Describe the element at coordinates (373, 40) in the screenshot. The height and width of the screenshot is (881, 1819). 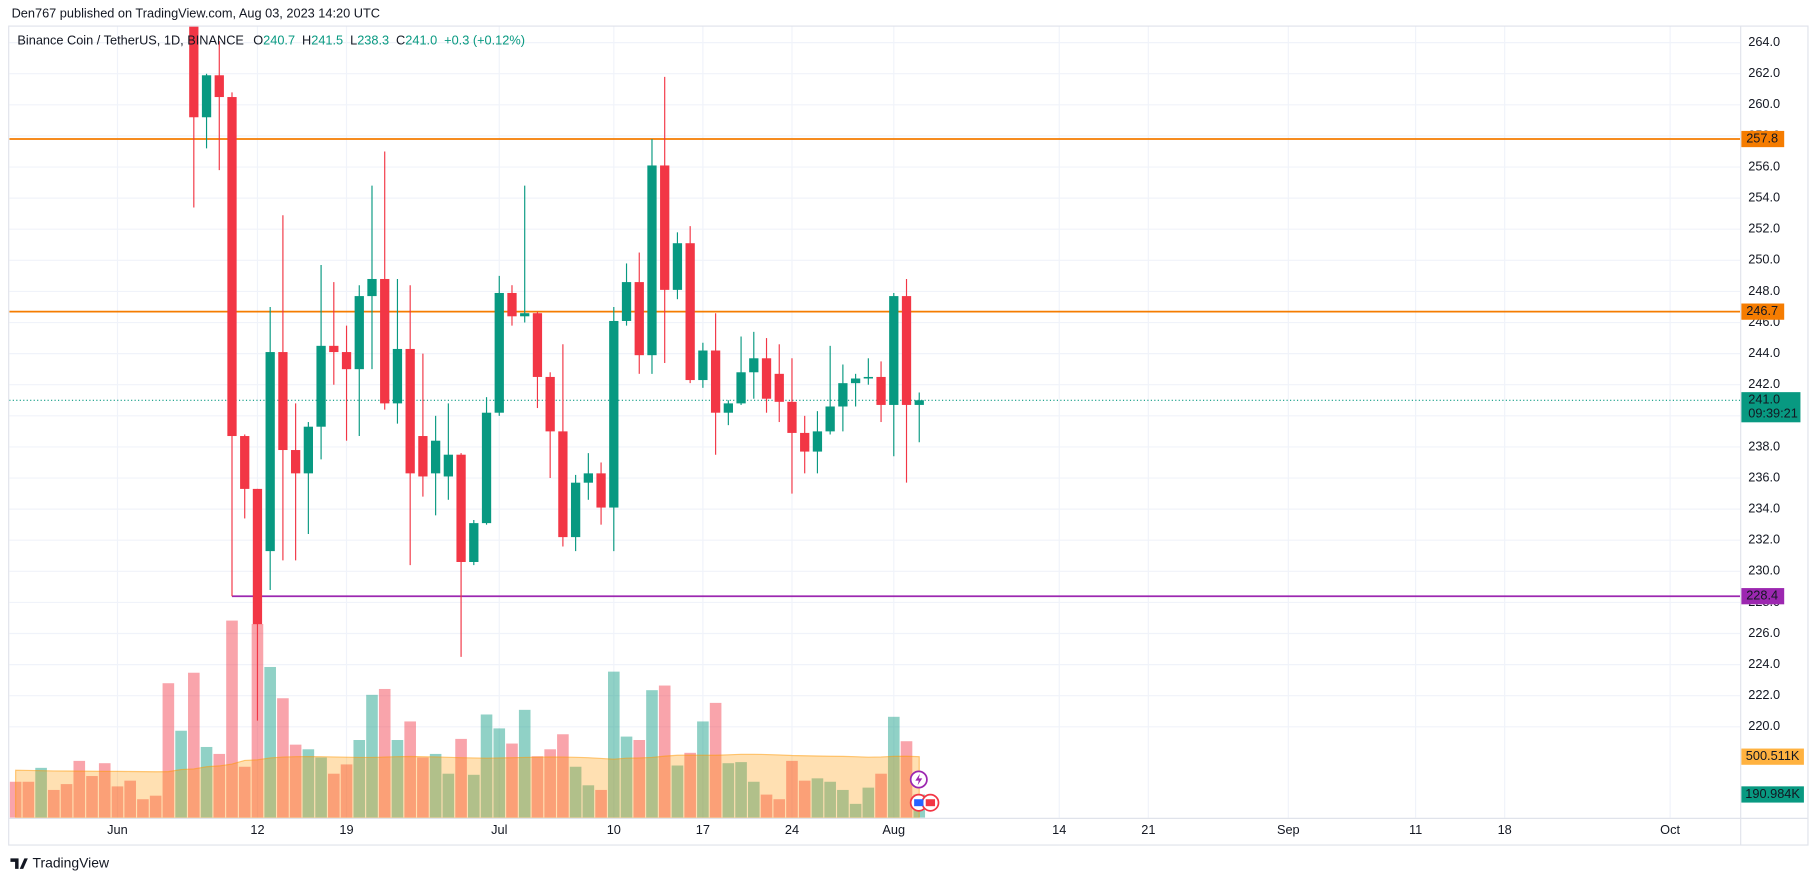
I see `legend-value: 238.3` at that location.